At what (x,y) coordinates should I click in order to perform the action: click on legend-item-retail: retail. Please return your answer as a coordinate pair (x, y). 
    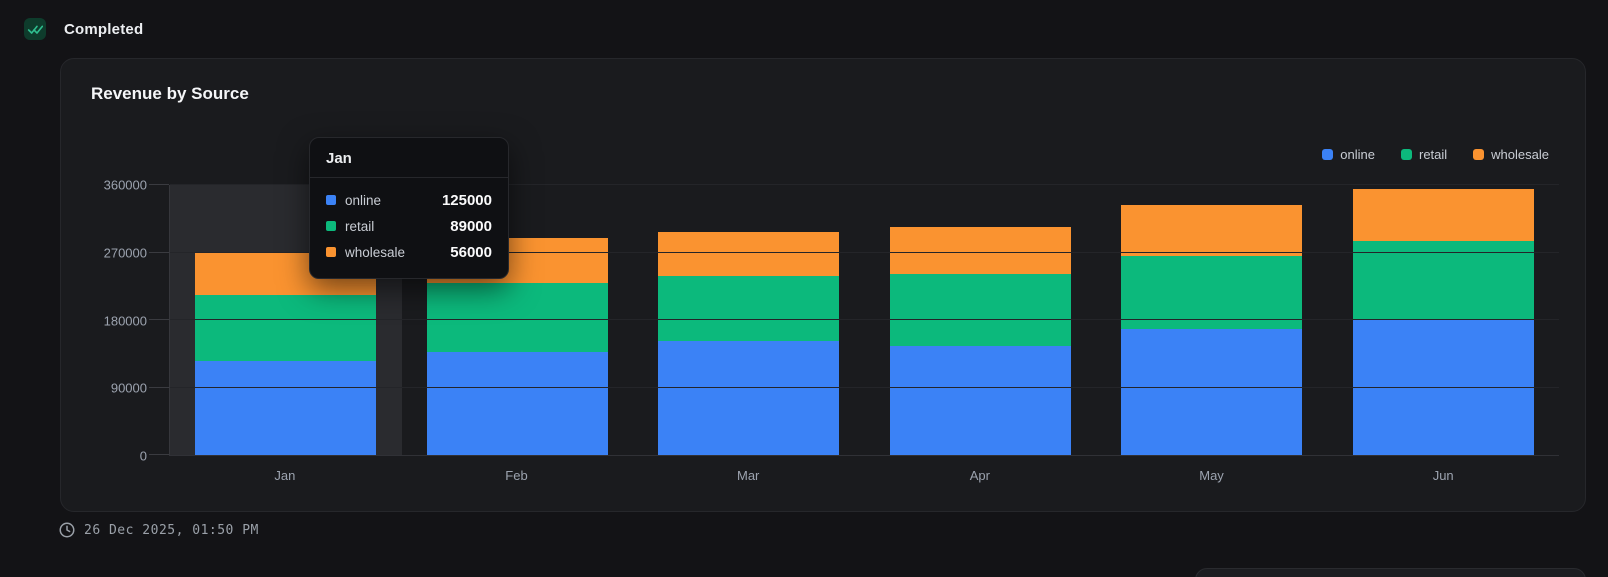
    Looking at the image, I should click on (1424, 154).